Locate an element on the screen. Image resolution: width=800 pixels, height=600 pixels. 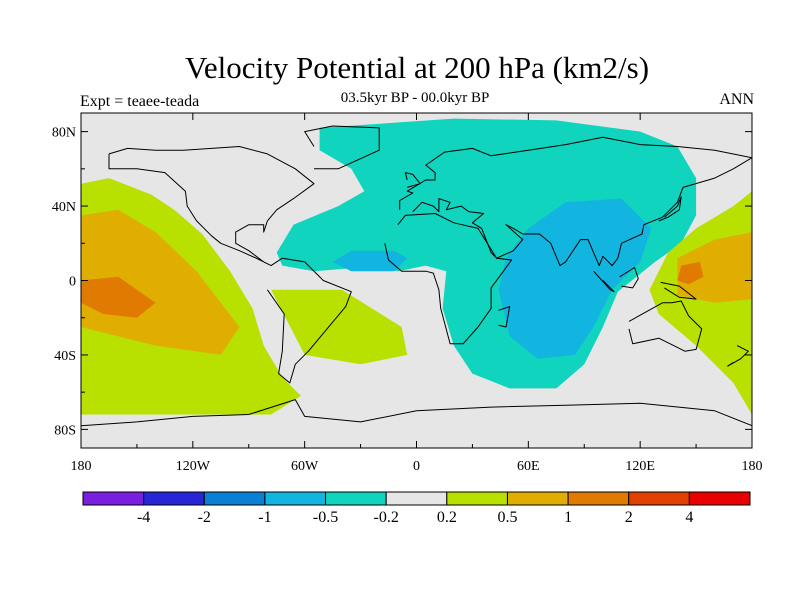
lat-tick-label: 80N is located at coordinates (64, 133).